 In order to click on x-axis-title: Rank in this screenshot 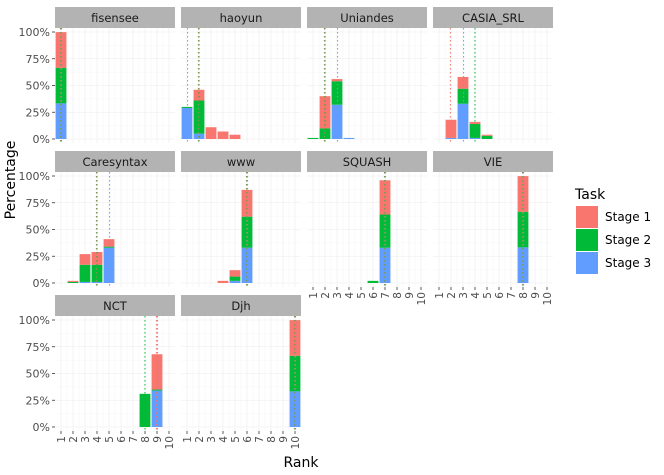, I will do `click(302, 463)`.